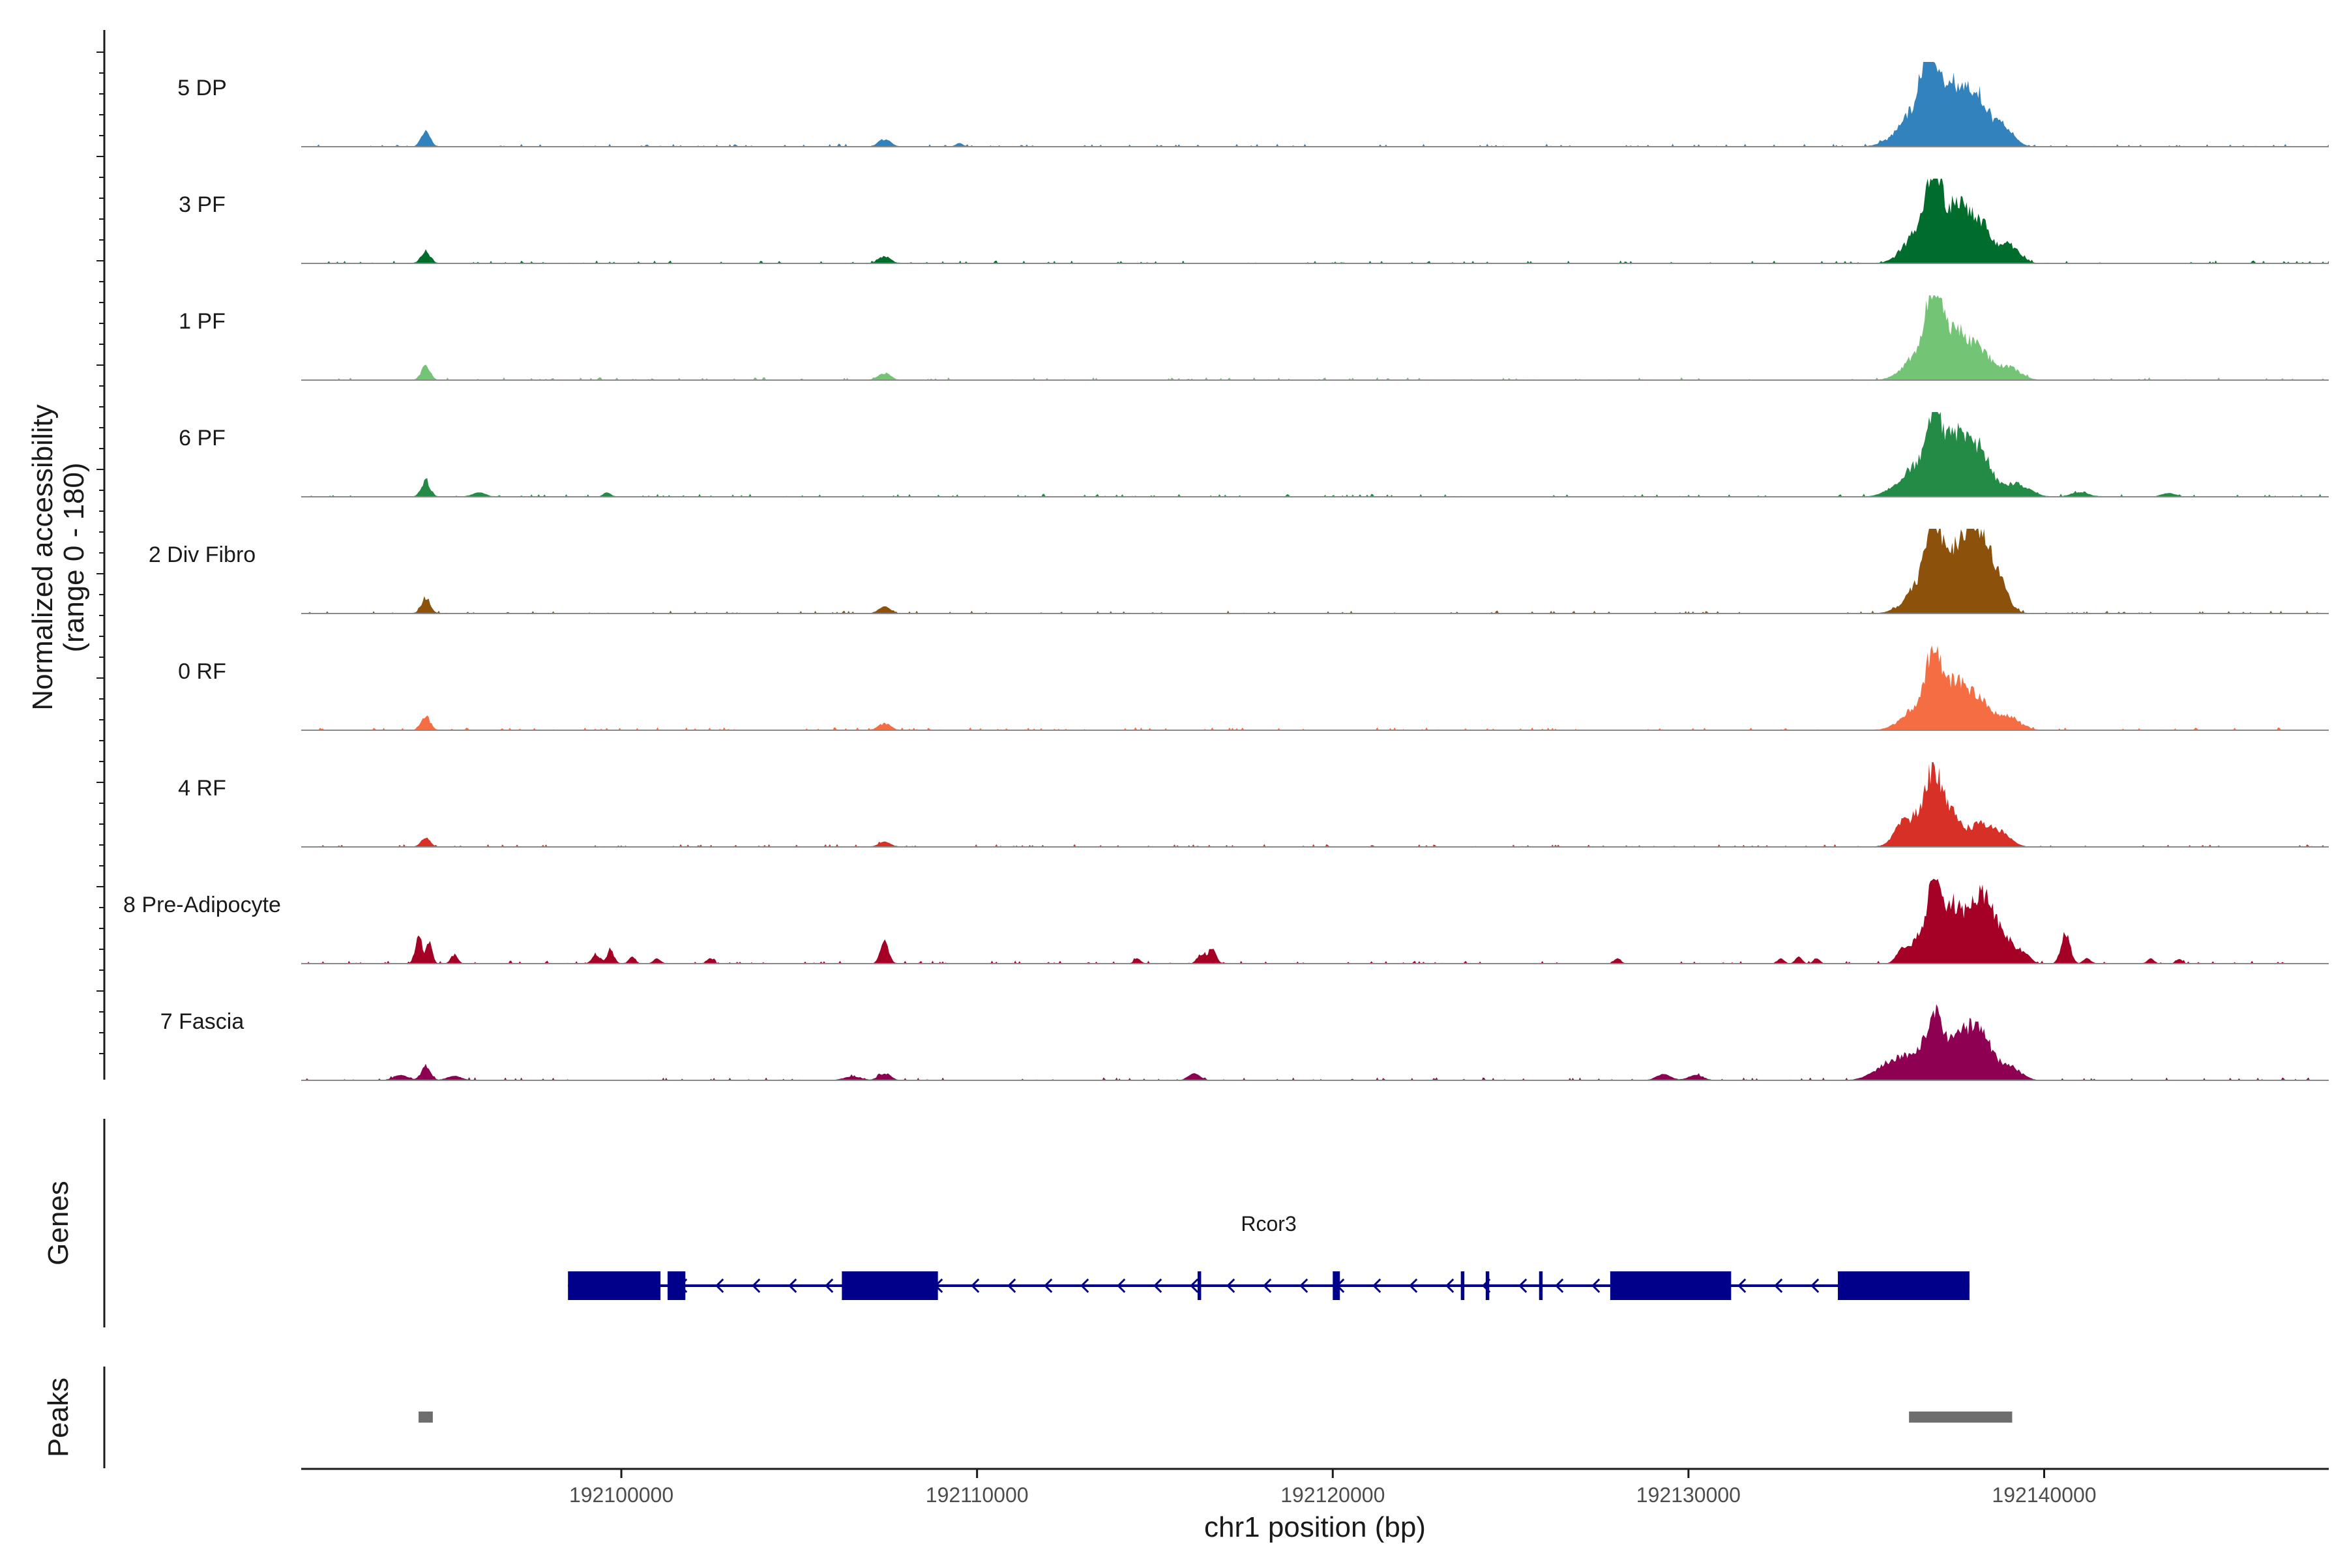 This screenshot has height=1568, width=2347. I want to click on track-3-pf: 3 PF, so click(1254, 222).